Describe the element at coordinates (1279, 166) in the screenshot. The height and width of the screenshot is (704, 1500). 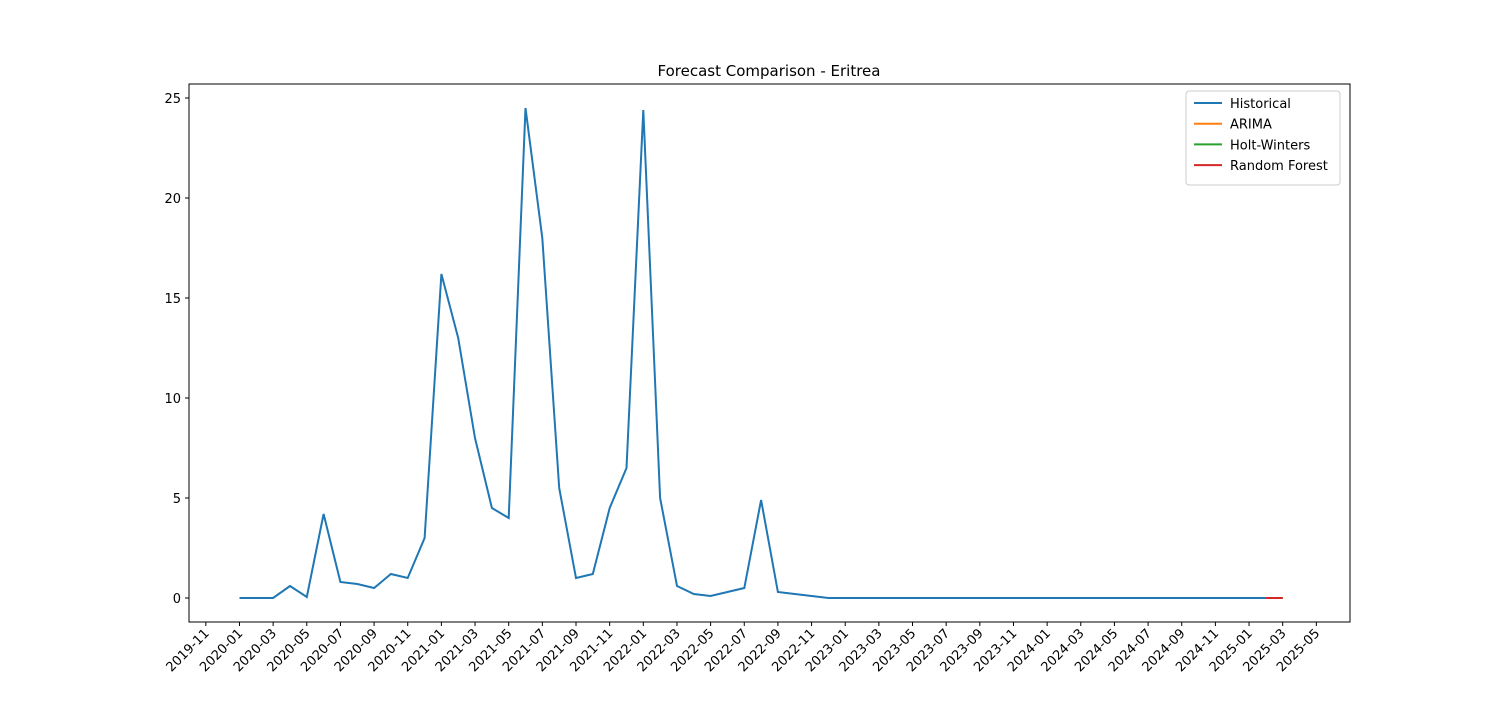
I see `legend-label: Random Forest` at that location.